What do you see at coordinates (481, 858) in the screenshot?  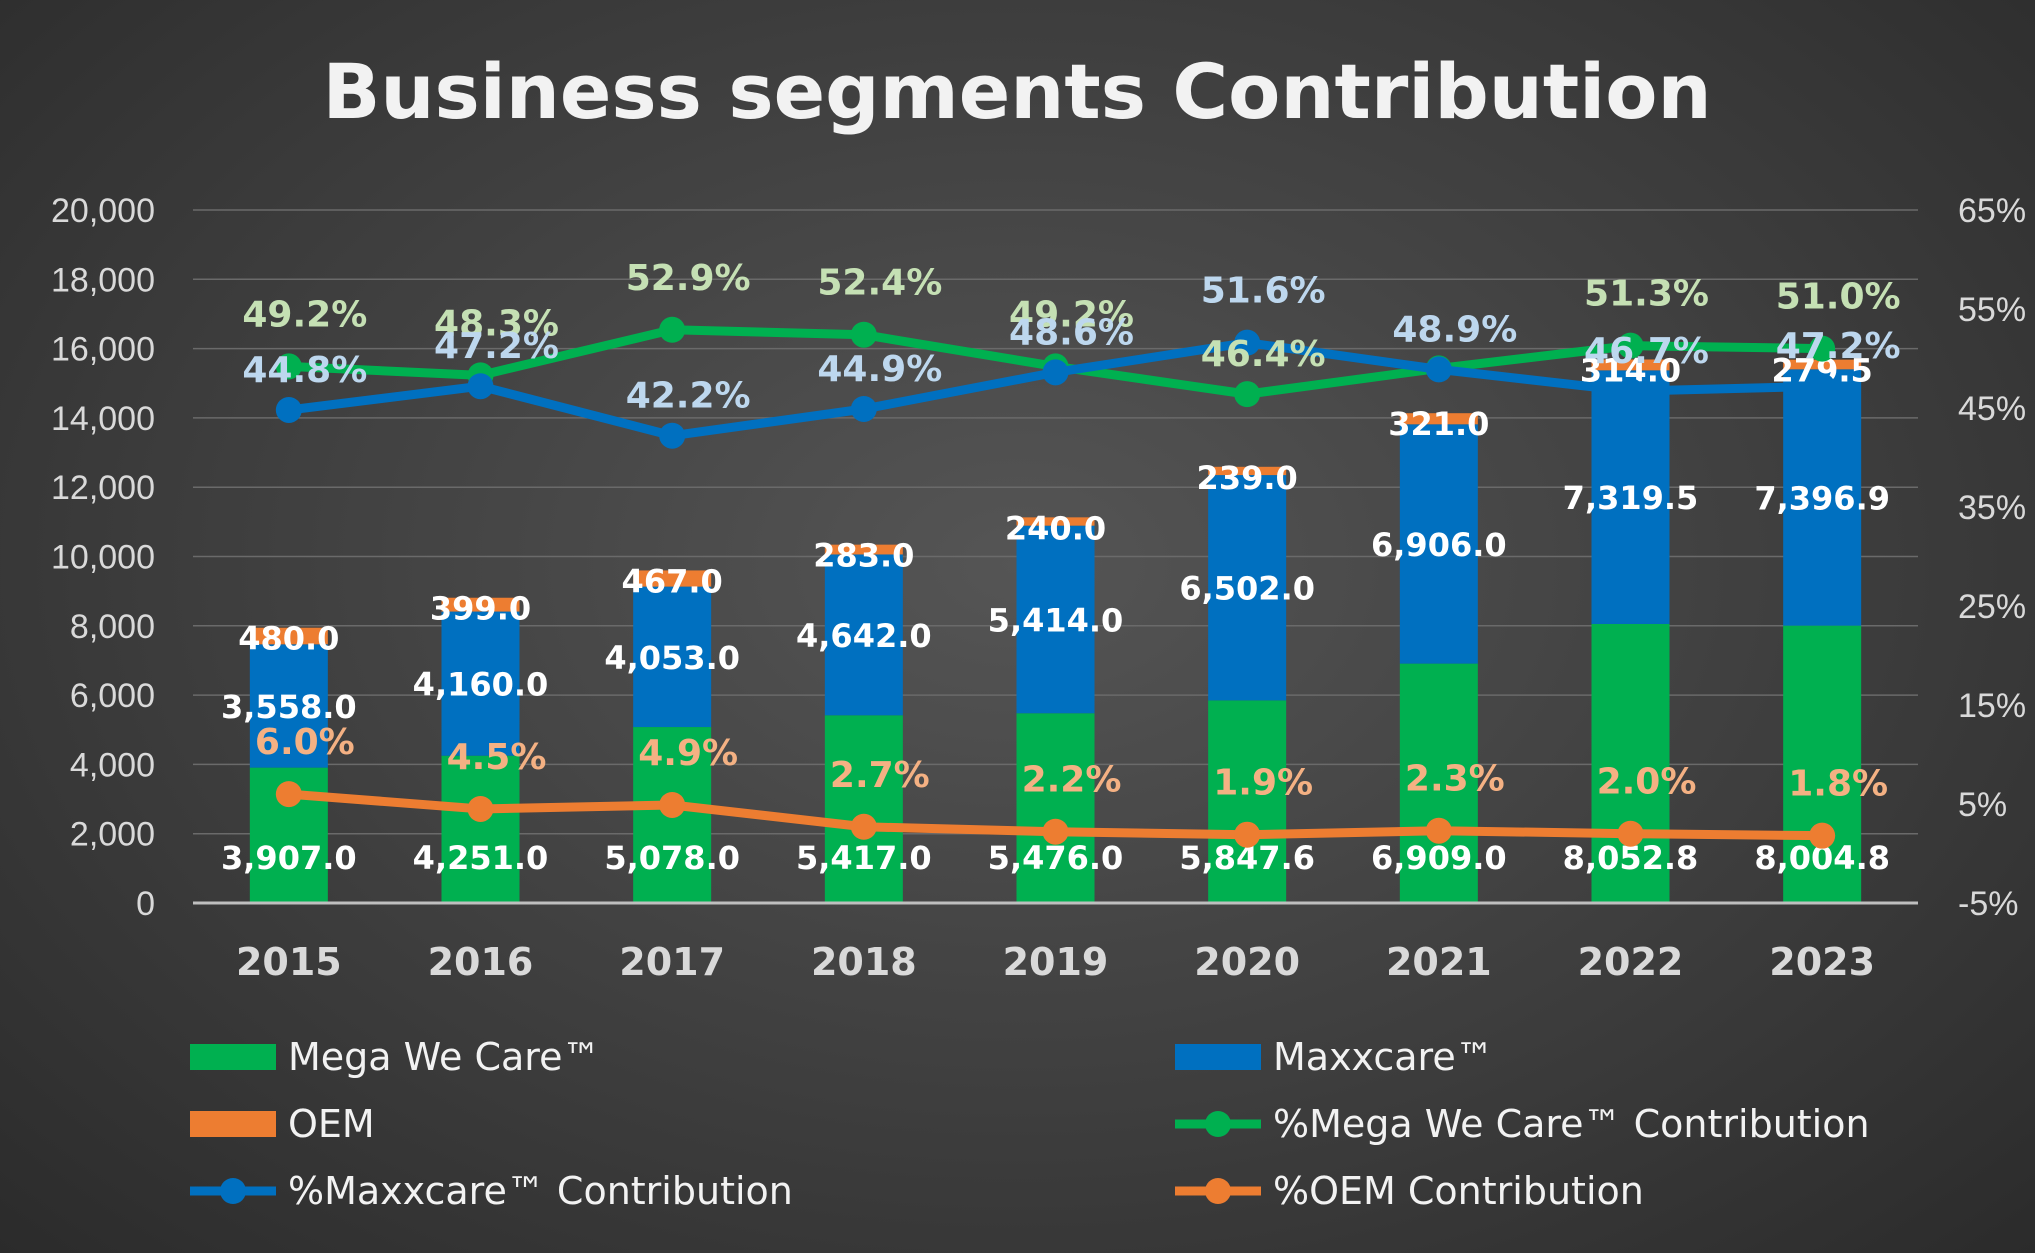 I see `bar-data-label: 4,251.0` at bounding box center [481, 858].